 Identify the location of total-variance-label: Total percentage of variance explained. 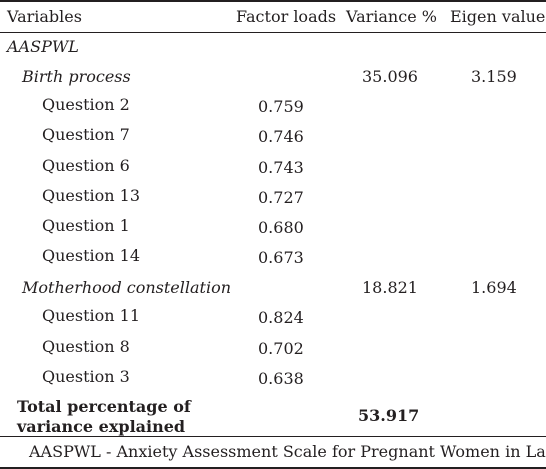
(104, 416).